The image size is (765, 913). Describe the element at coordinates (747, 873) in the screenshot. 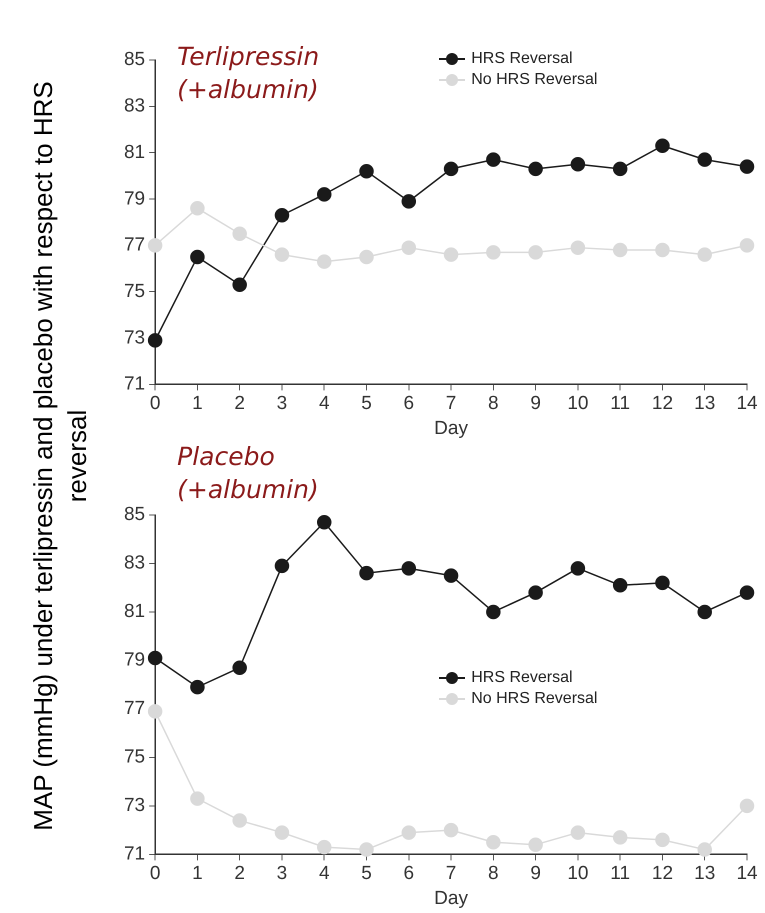

I see `x-tick-label: 14` at that location.